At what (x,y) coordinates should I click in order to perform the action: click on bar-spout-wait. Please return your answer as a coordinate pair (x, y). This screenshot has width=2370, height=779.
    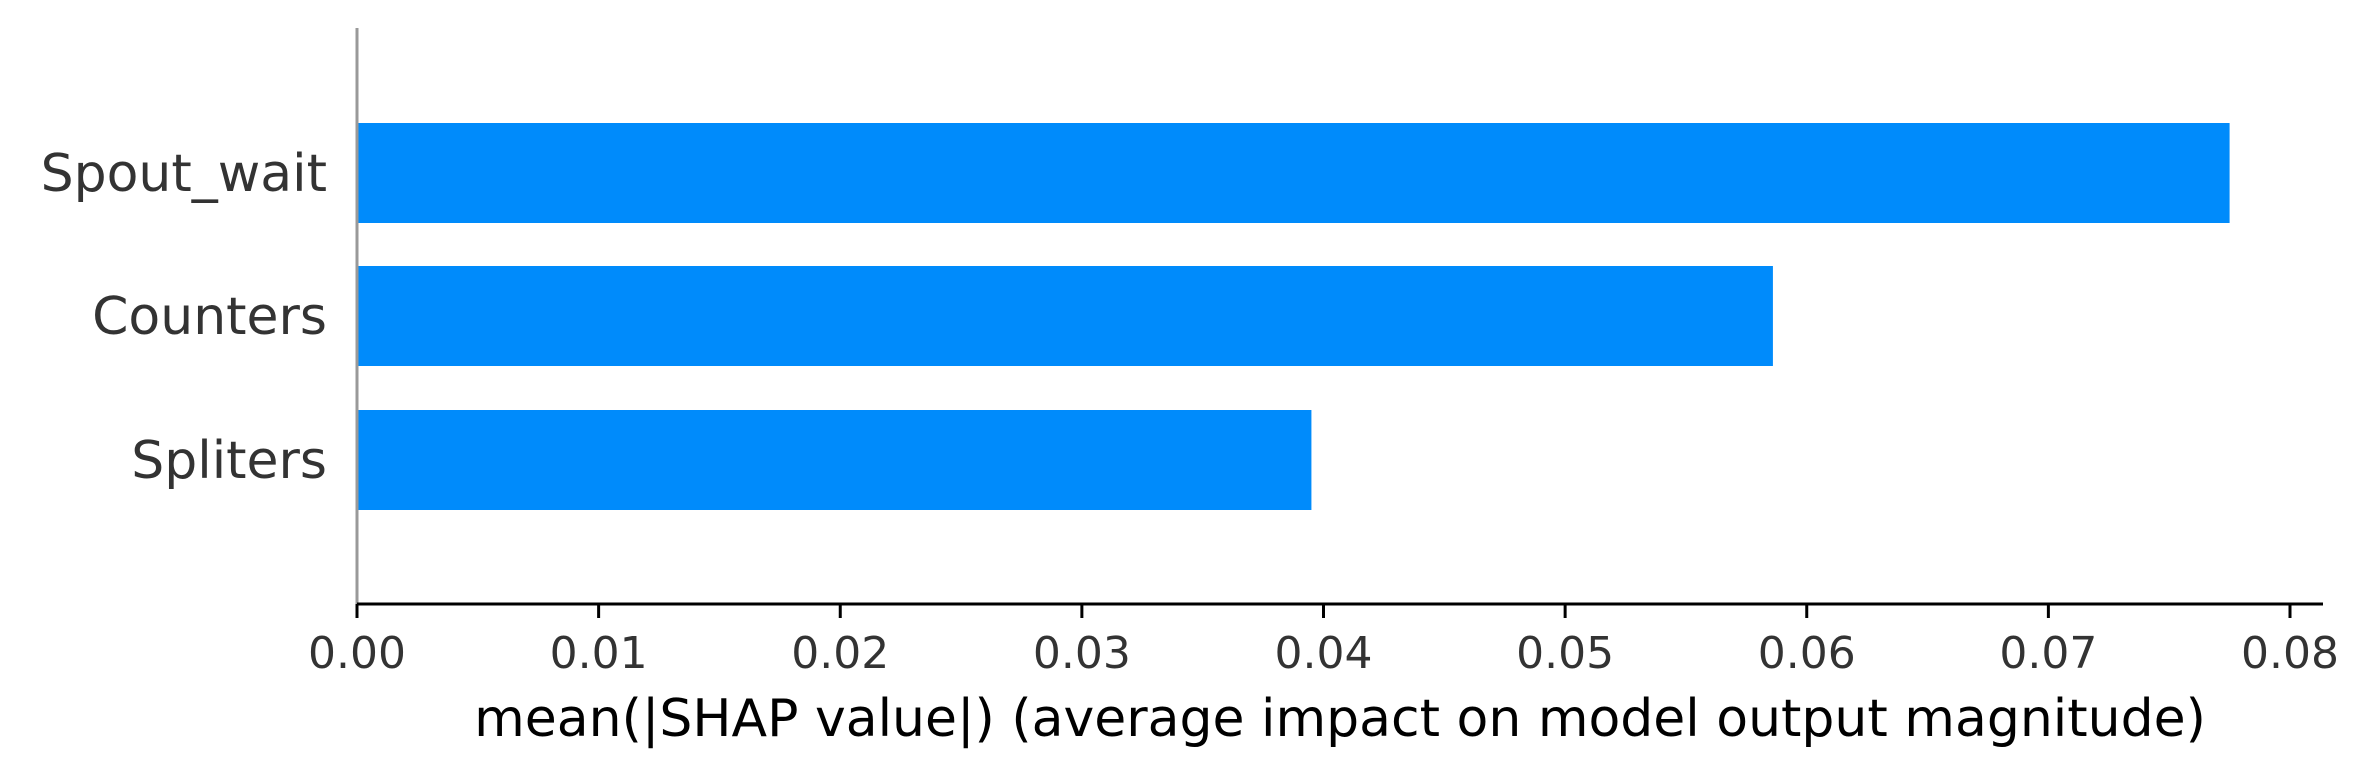
    Looking at the image, I should click on (1293, 173).